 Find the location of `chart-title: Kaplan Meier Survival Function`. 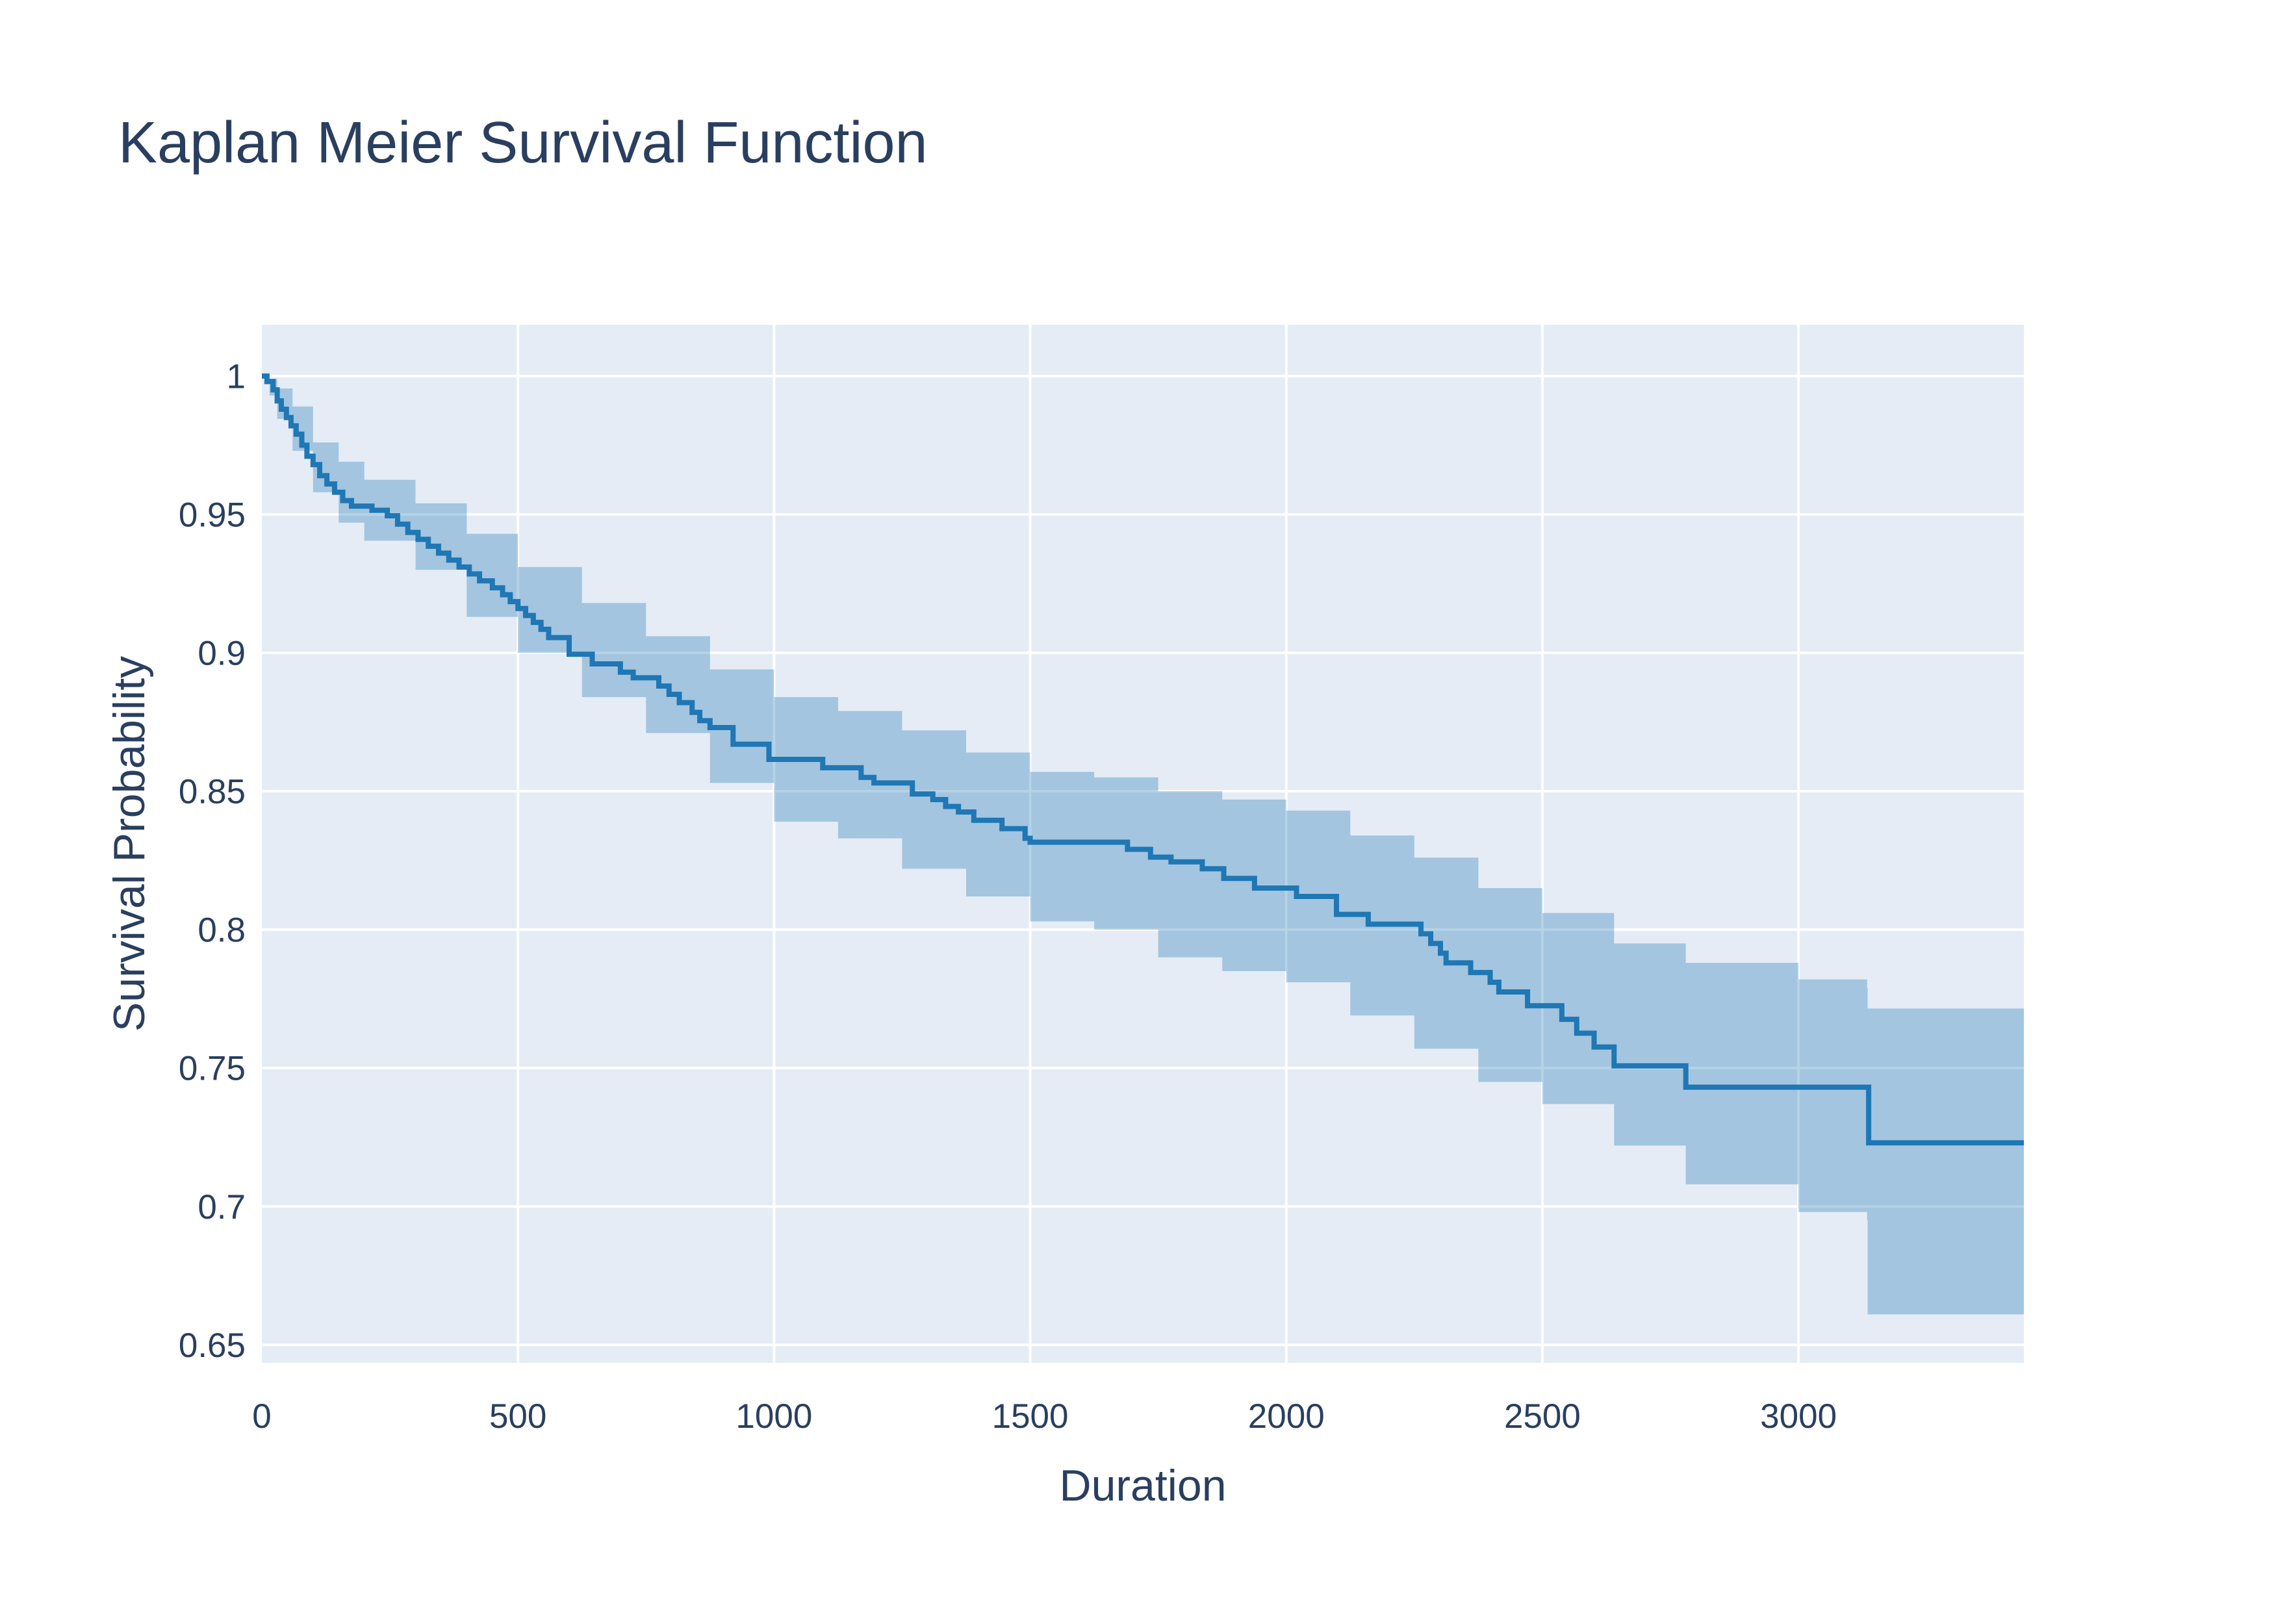

chart-title: Kaplan Meier Survival Function is located at coordinates (523, 142).